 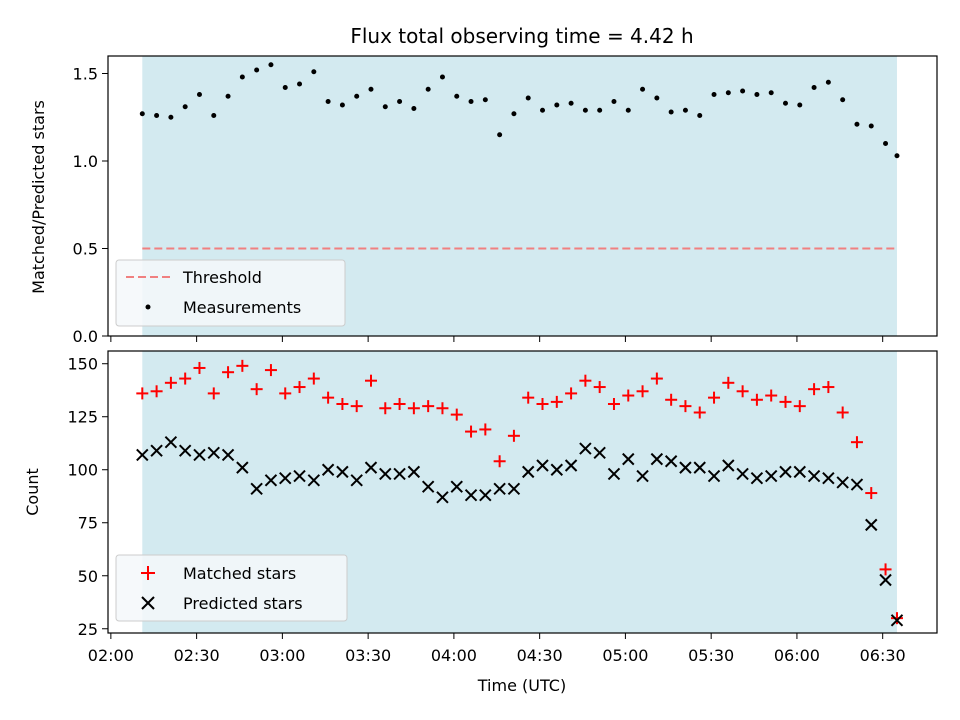 What do you see at coordinates (519, 110) in the screenshot?
I see `measurement-points` at bounding box center [519, 110].